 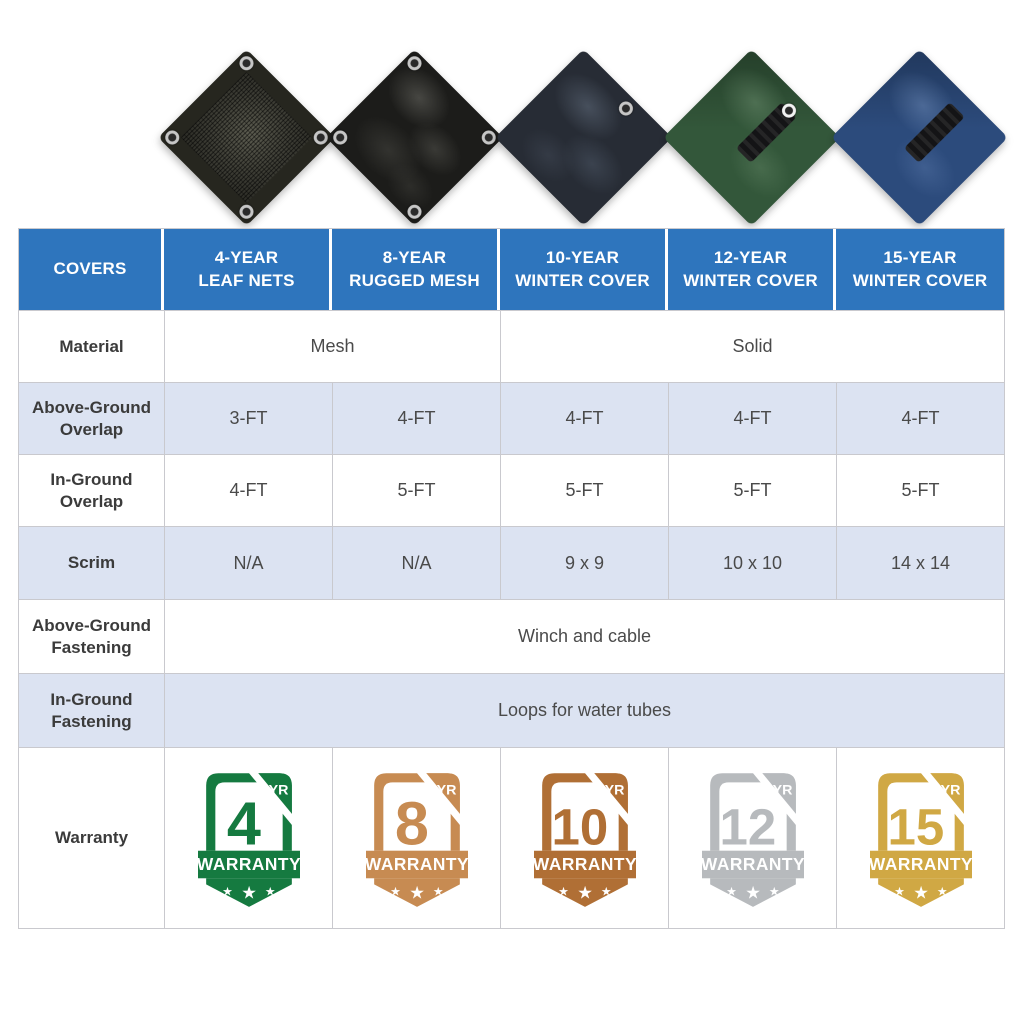 I want to click on svg-text: 10, so click(x=579, y=826).